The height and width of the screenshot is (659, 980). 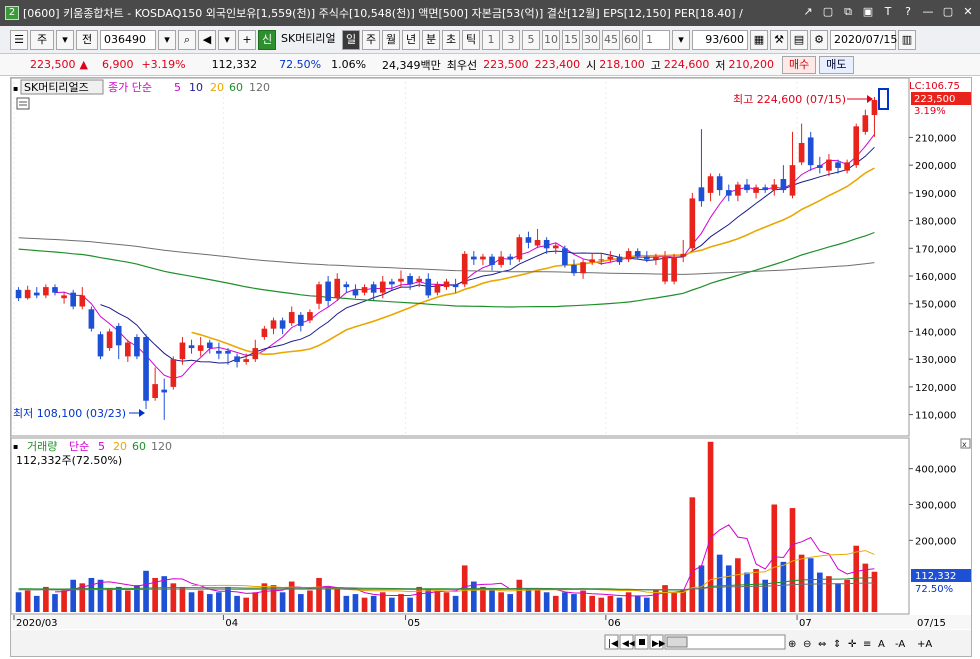 I want to click on tile-icon: ⧉, so click(x=848, y=11).